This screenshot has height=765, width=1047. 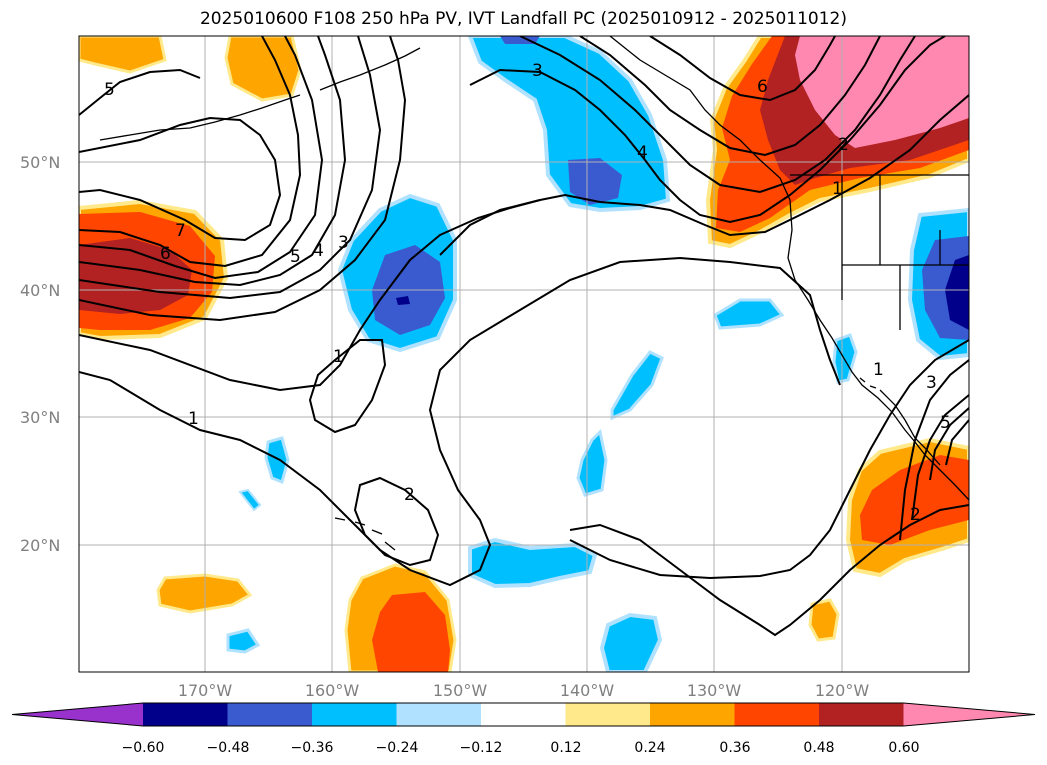 What do you see at coordinates (769, 570) in the screenshot?
I see `contour-bottom-loop` at bounding box center [769, 570].